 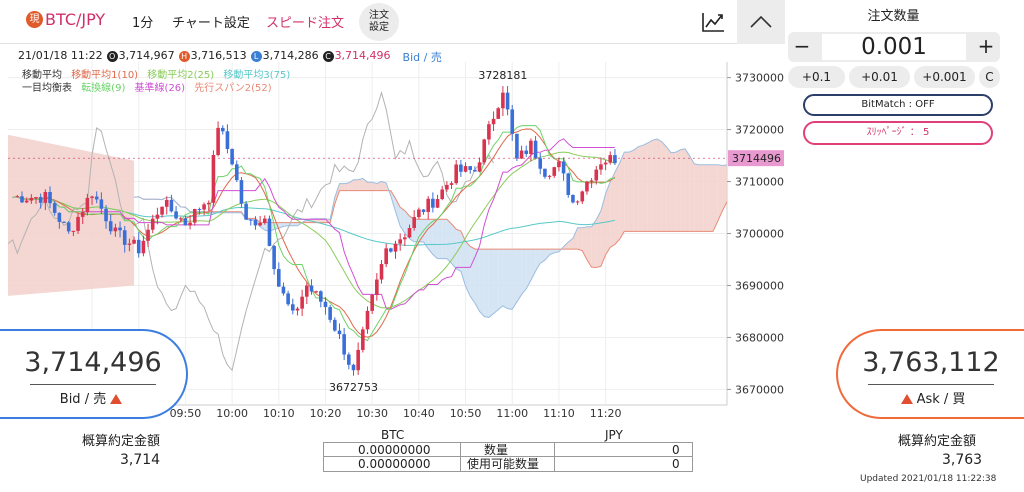 What do you see at coordinates (393, 435) in the screenshot?
I see `btc-header: BTC` at bounding box center [393, 435].